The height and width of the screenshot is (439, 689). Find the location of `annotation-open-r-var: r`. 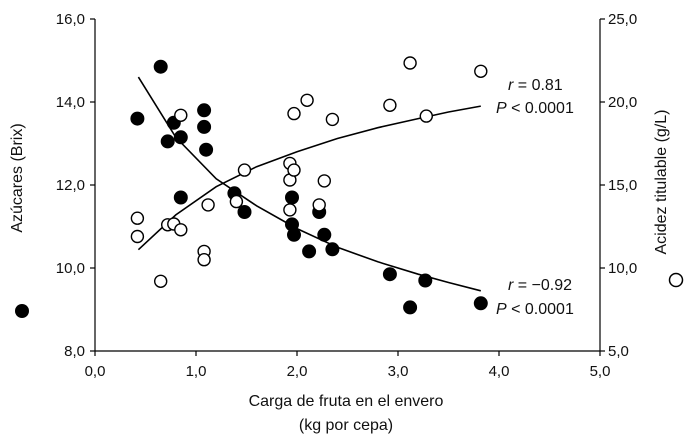

annotation-open-r-var: r is located at coordinates (511, 85).